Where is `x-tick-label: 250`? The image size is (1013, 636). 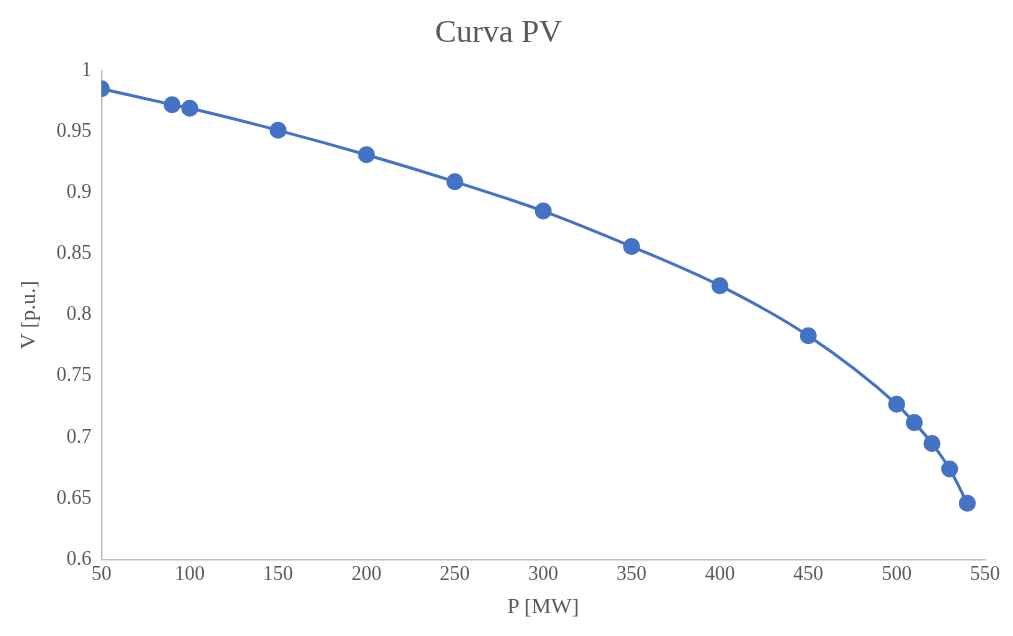
x-tick-label: 250 is located at coordinates (454, 572).